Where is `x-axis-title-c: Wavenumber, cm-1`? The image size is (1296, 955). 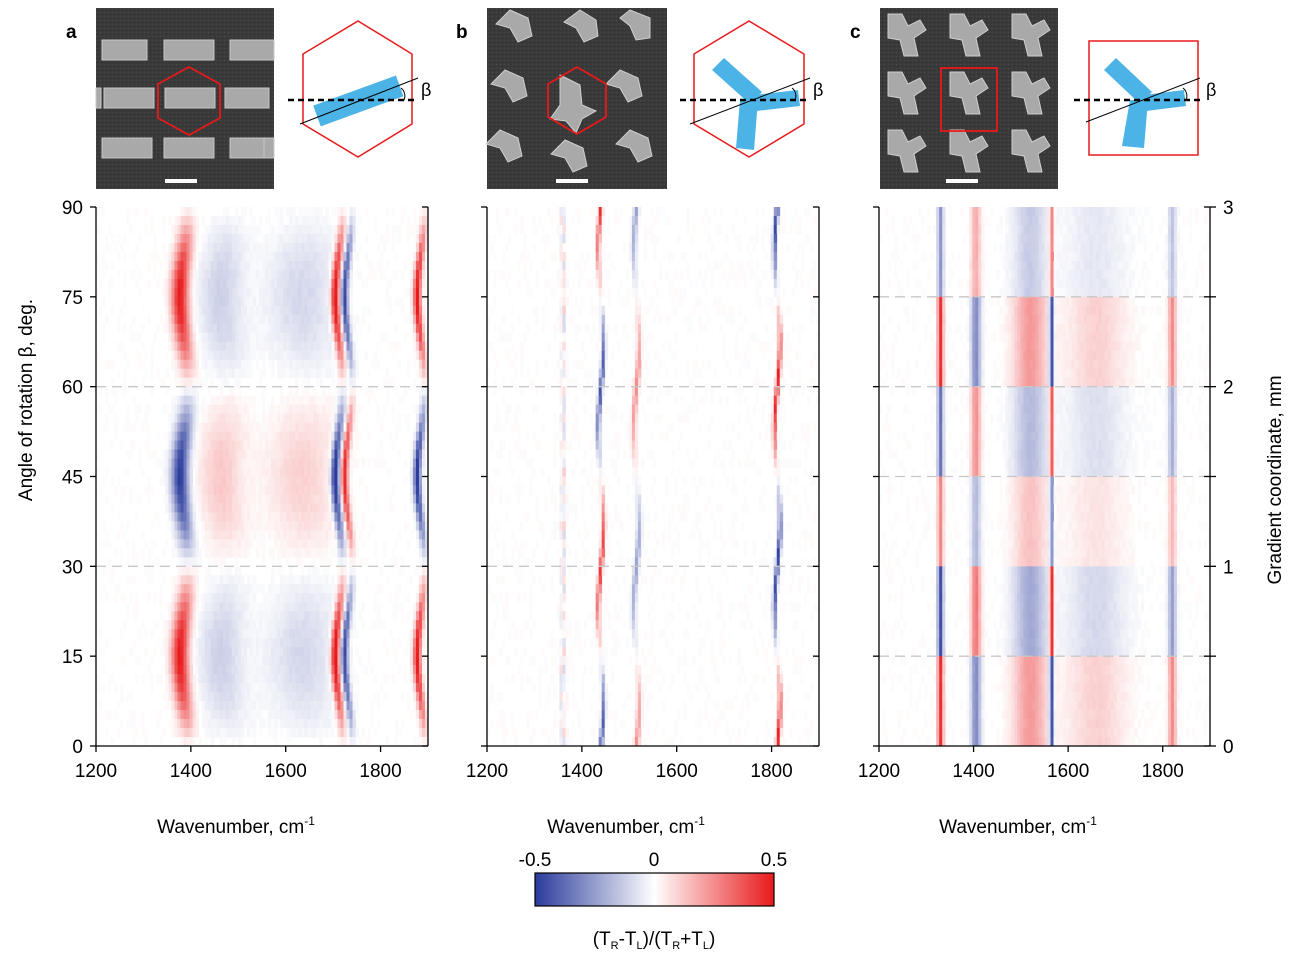 x-axis-title-c: Wavenumber, cm-1 is located at coordinates (1018, 826).